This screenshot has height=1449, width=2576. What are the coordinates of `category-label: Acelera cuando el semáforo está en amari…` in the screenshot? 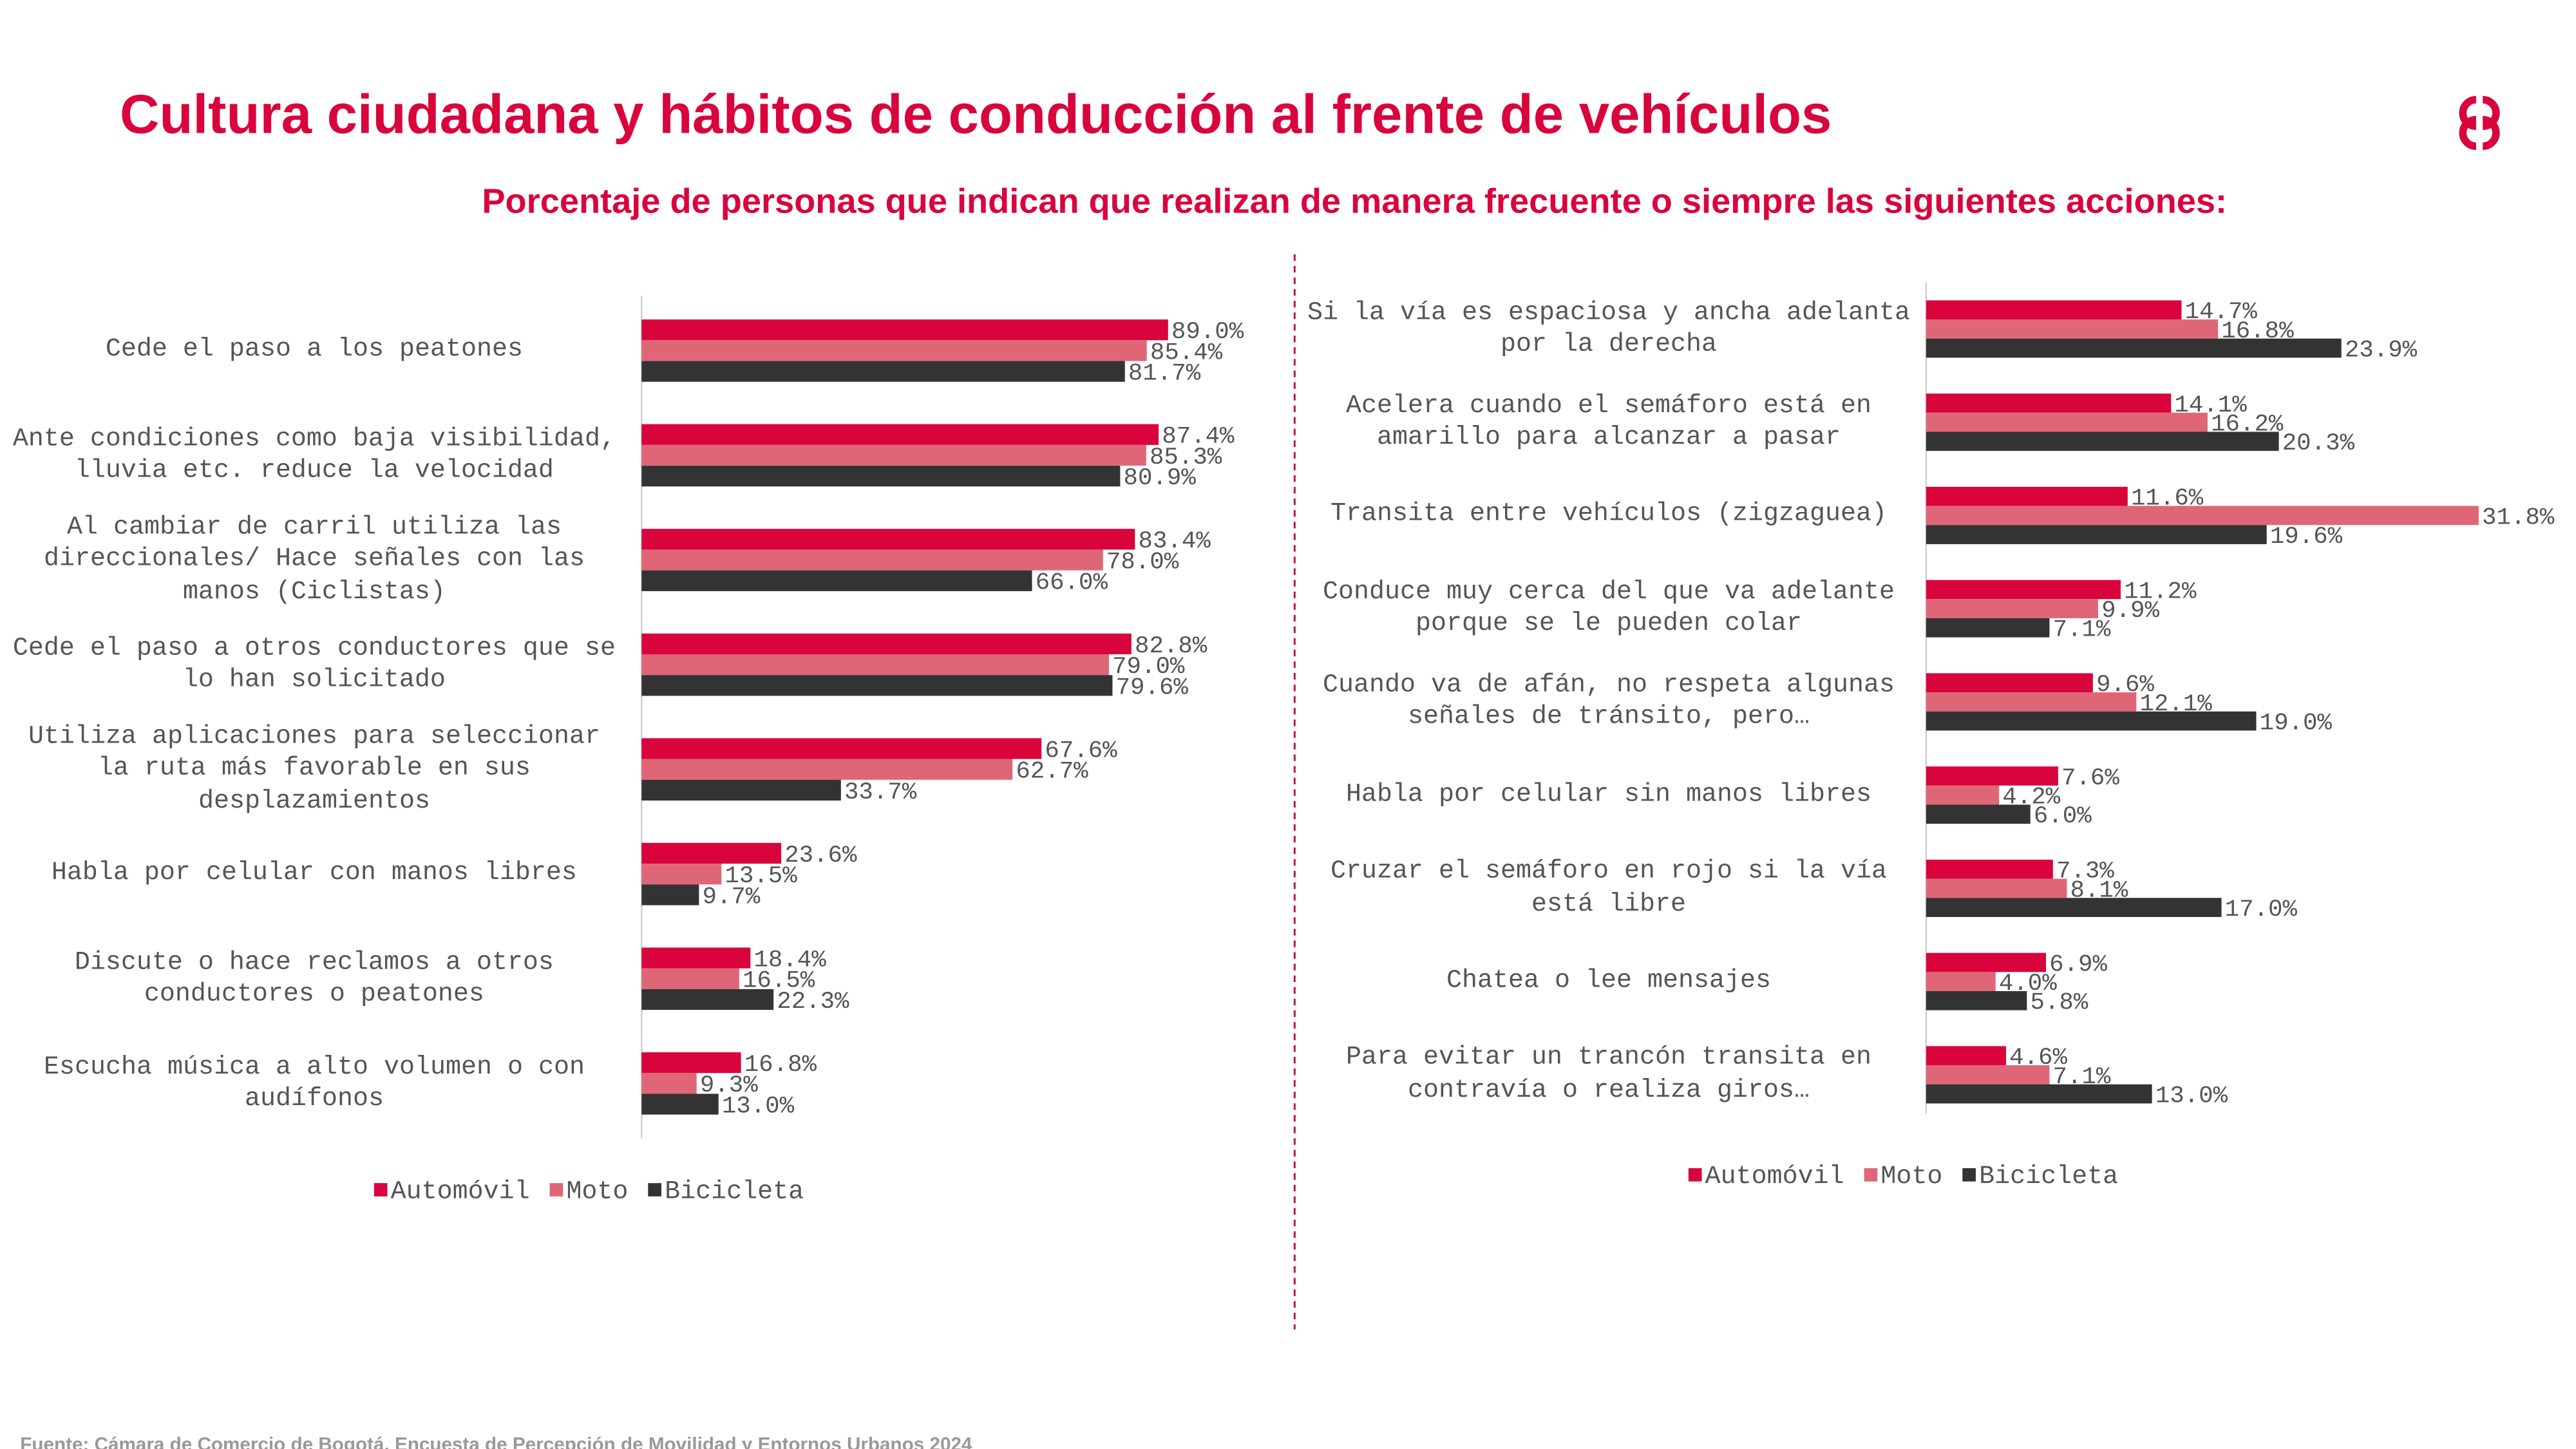 It's located at (1608, 421).